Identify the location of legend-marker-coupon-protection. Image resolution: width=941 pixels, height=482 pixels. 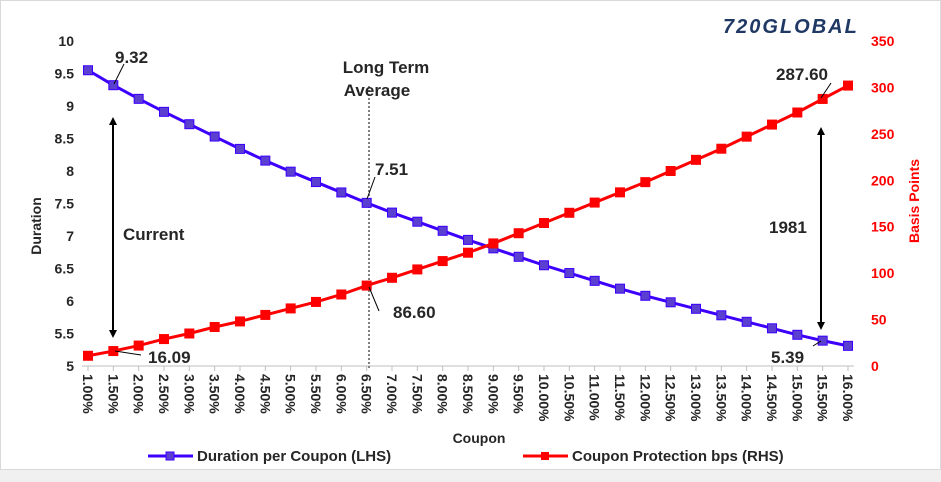
(545, 456).